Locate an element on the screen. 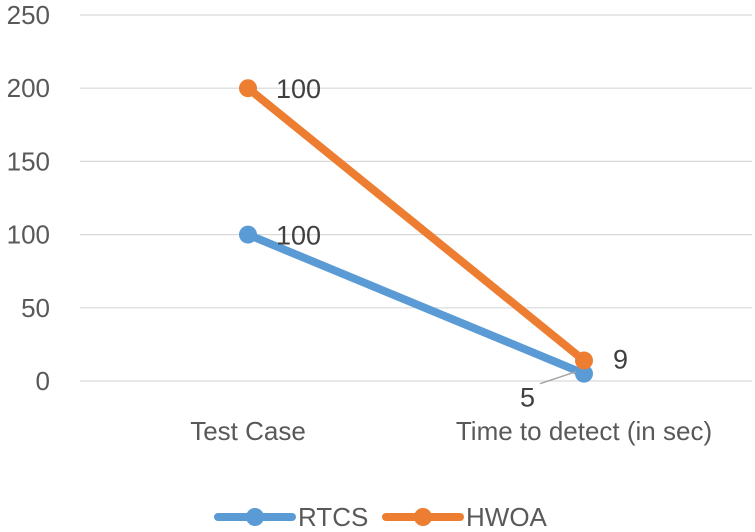  y-axis-ticks: 0 50 100 150 200 250 is located at coordinates (28, 198).